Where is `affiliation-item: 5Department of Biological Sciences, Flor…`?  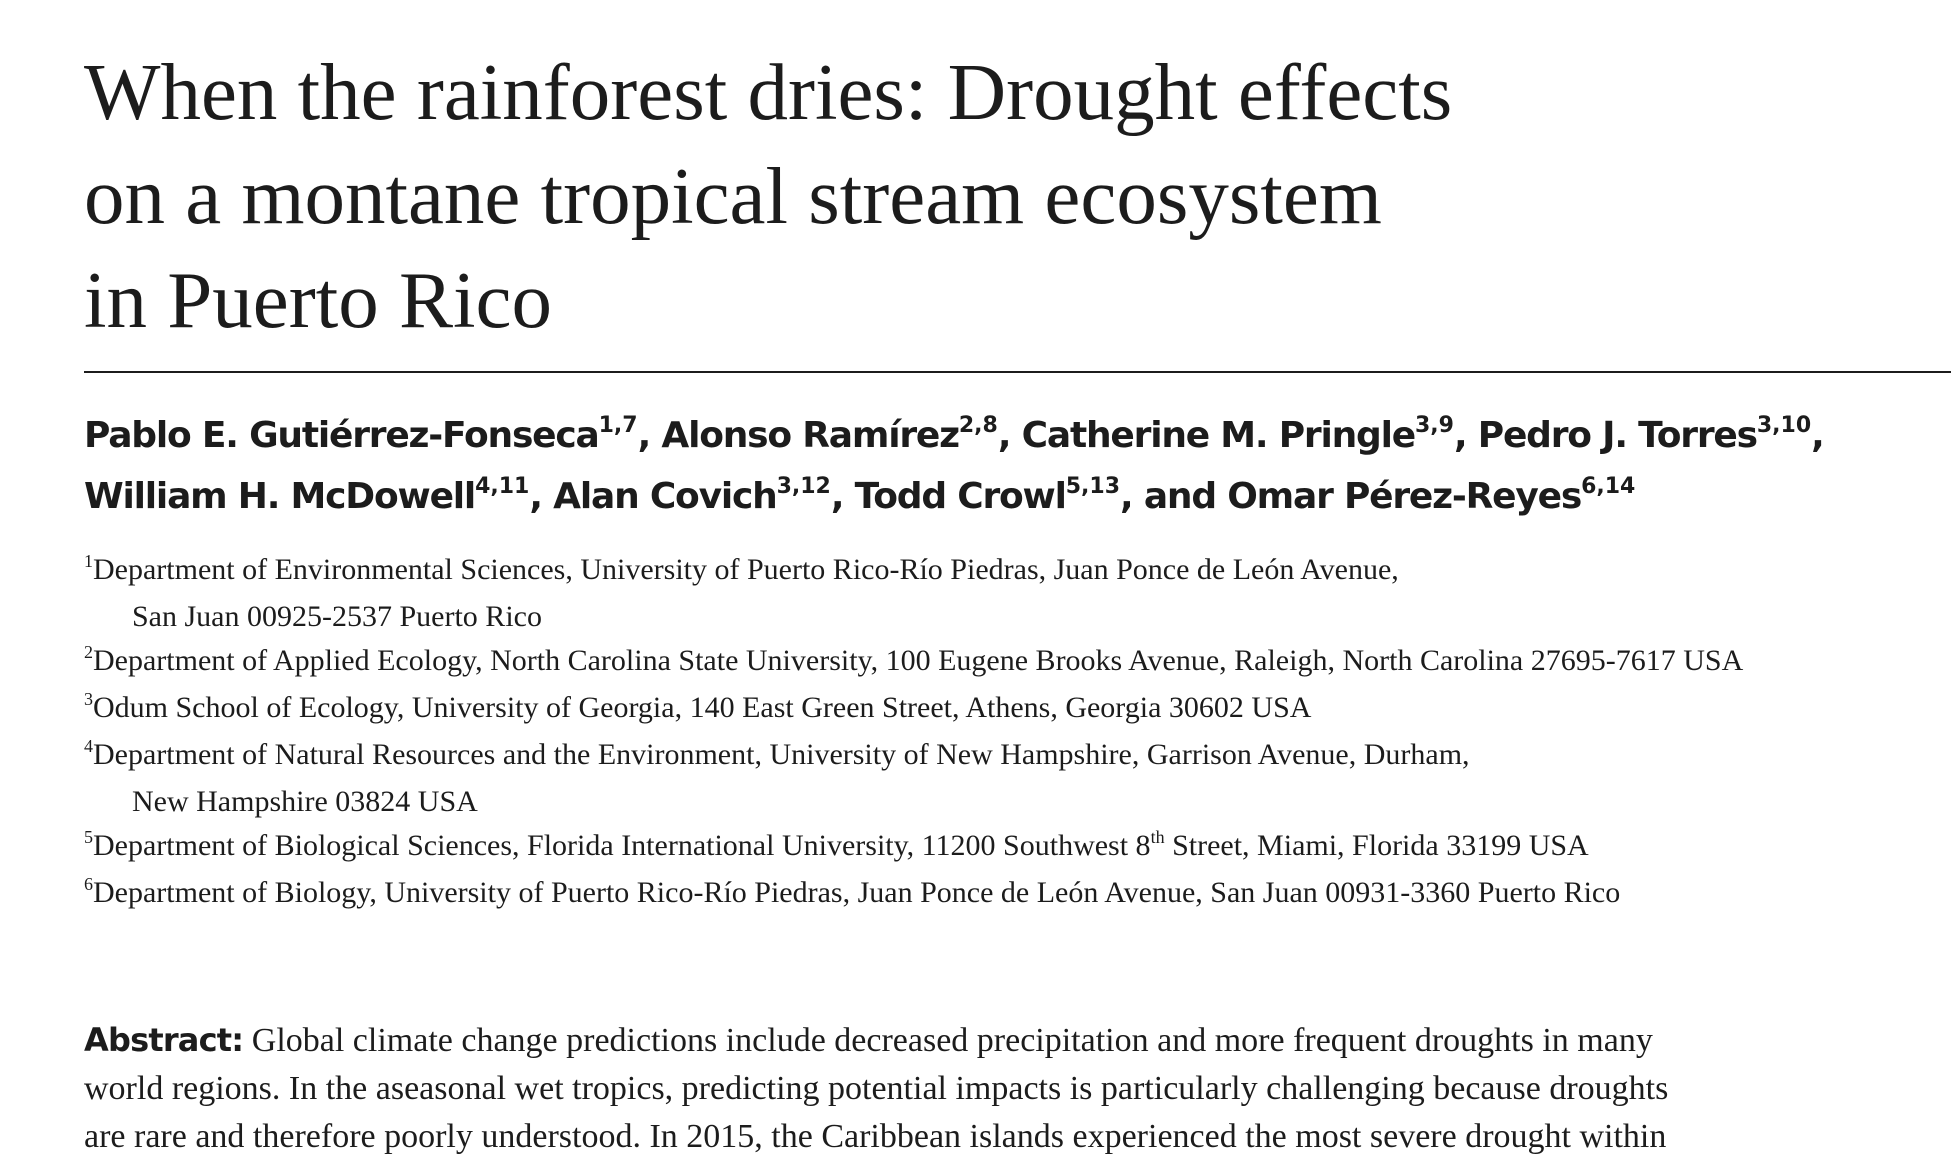 affiliation-item: 5Department of Biological Sciences, Flor… is located at coordinates (1014, 847).